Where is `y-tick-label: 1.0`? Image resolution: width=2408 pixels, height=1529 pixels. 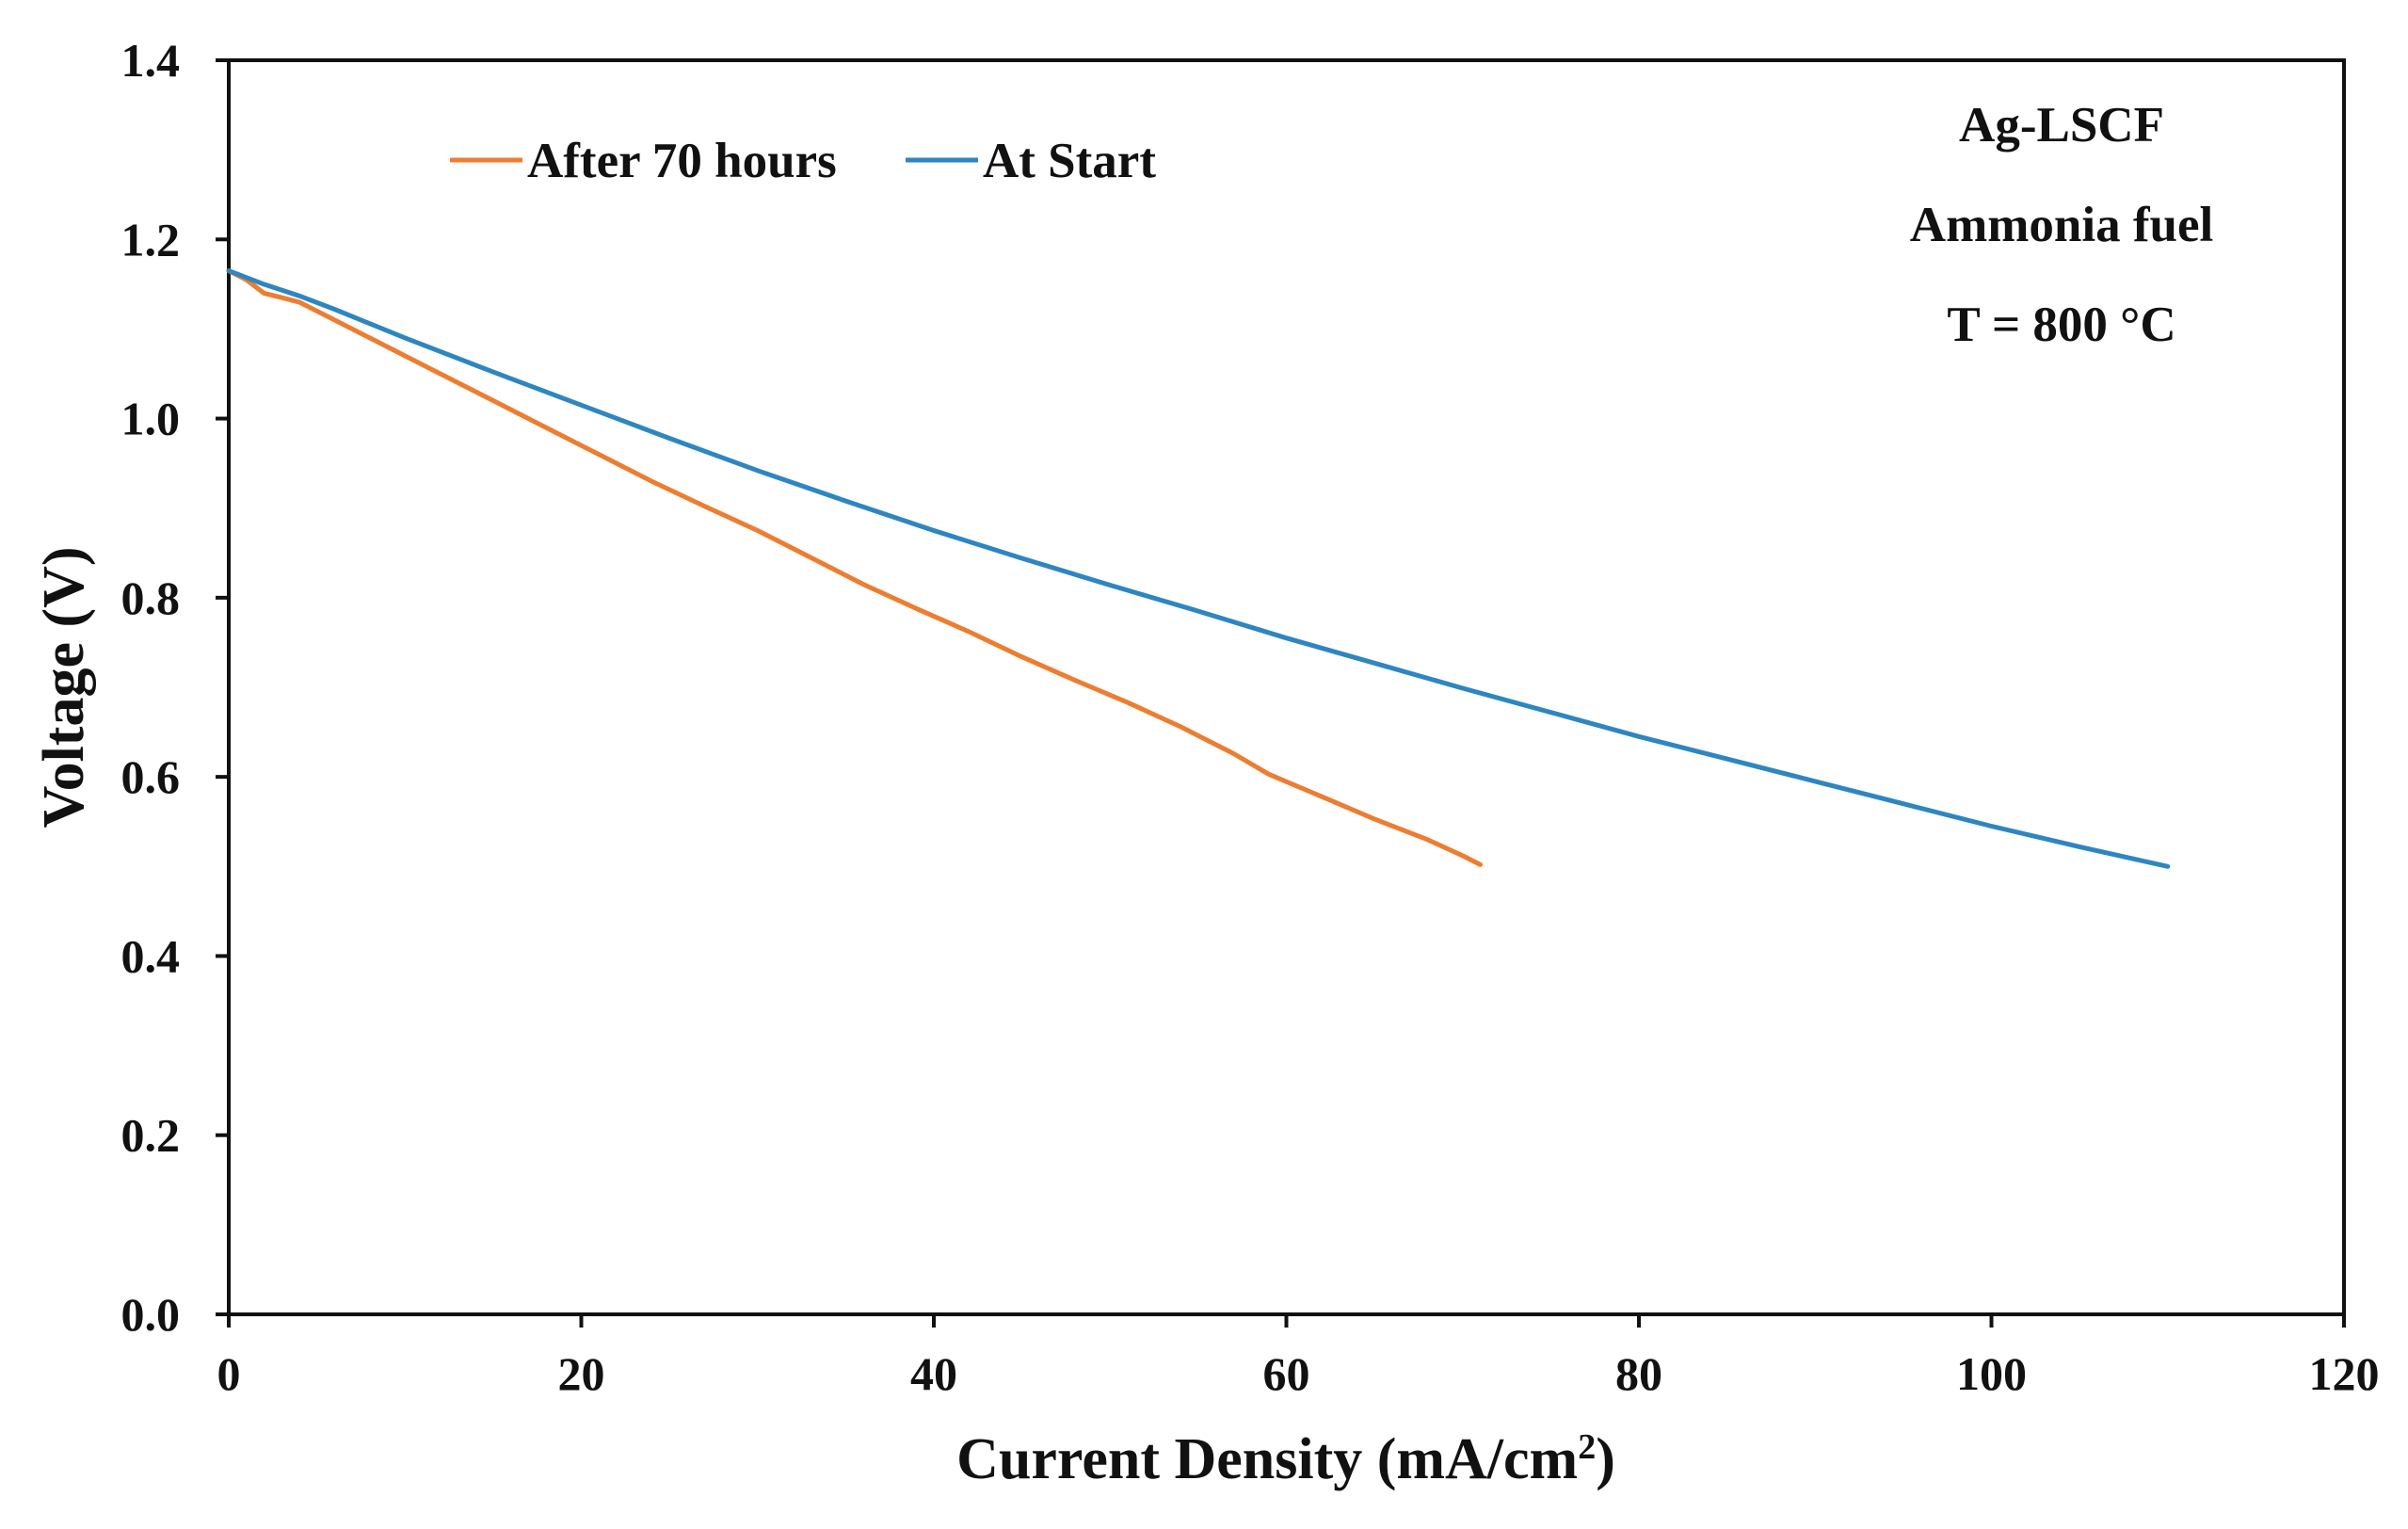
y-tick-label: 1.0 is located at coordinates (151, 419).